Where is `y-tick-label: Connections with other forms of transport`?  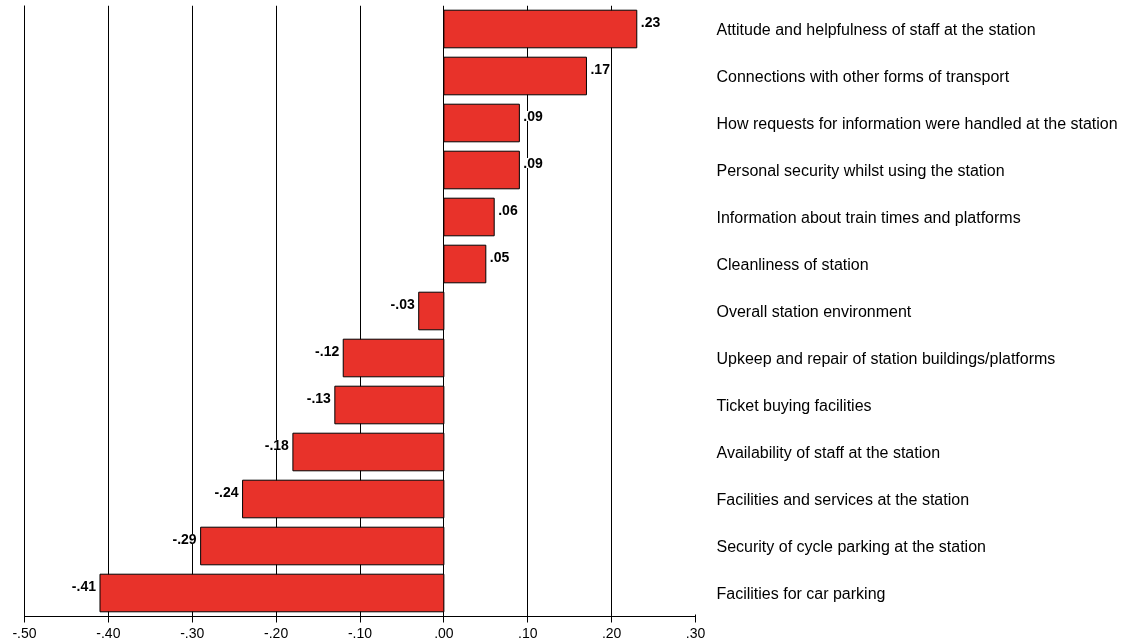 y-tick-label: Connections with other forms of transport is located at coordinates (863, 76).